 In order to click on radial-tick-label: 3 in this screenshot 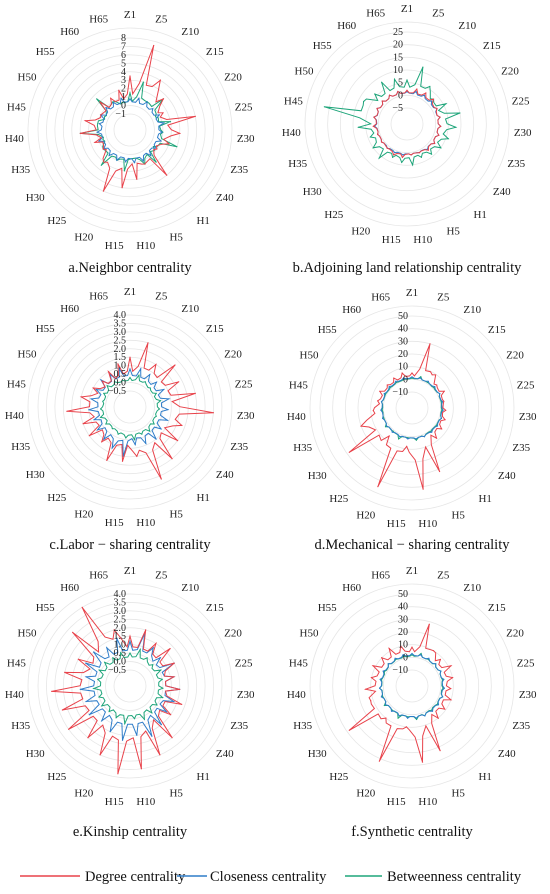, I will do `click(123, 80)`.